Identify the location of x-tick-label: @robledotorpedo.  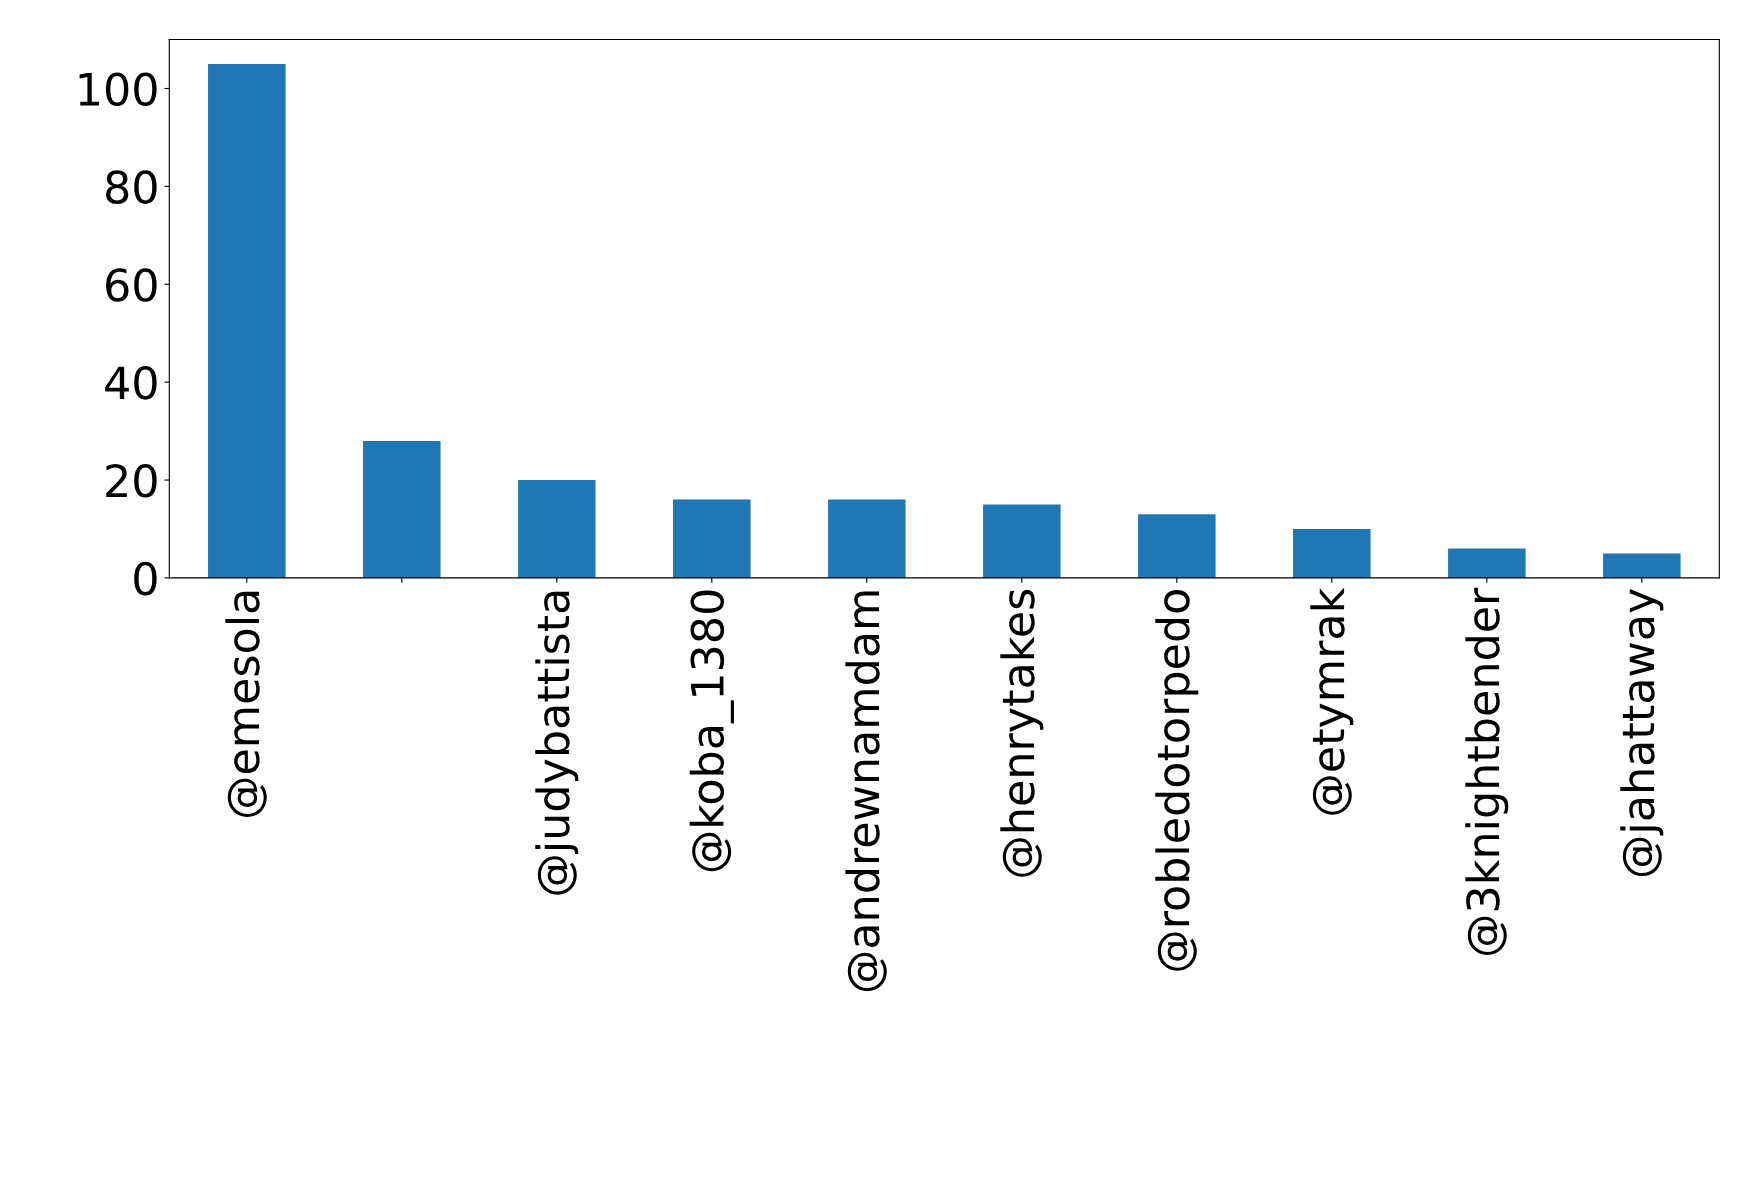
(1177, 780).